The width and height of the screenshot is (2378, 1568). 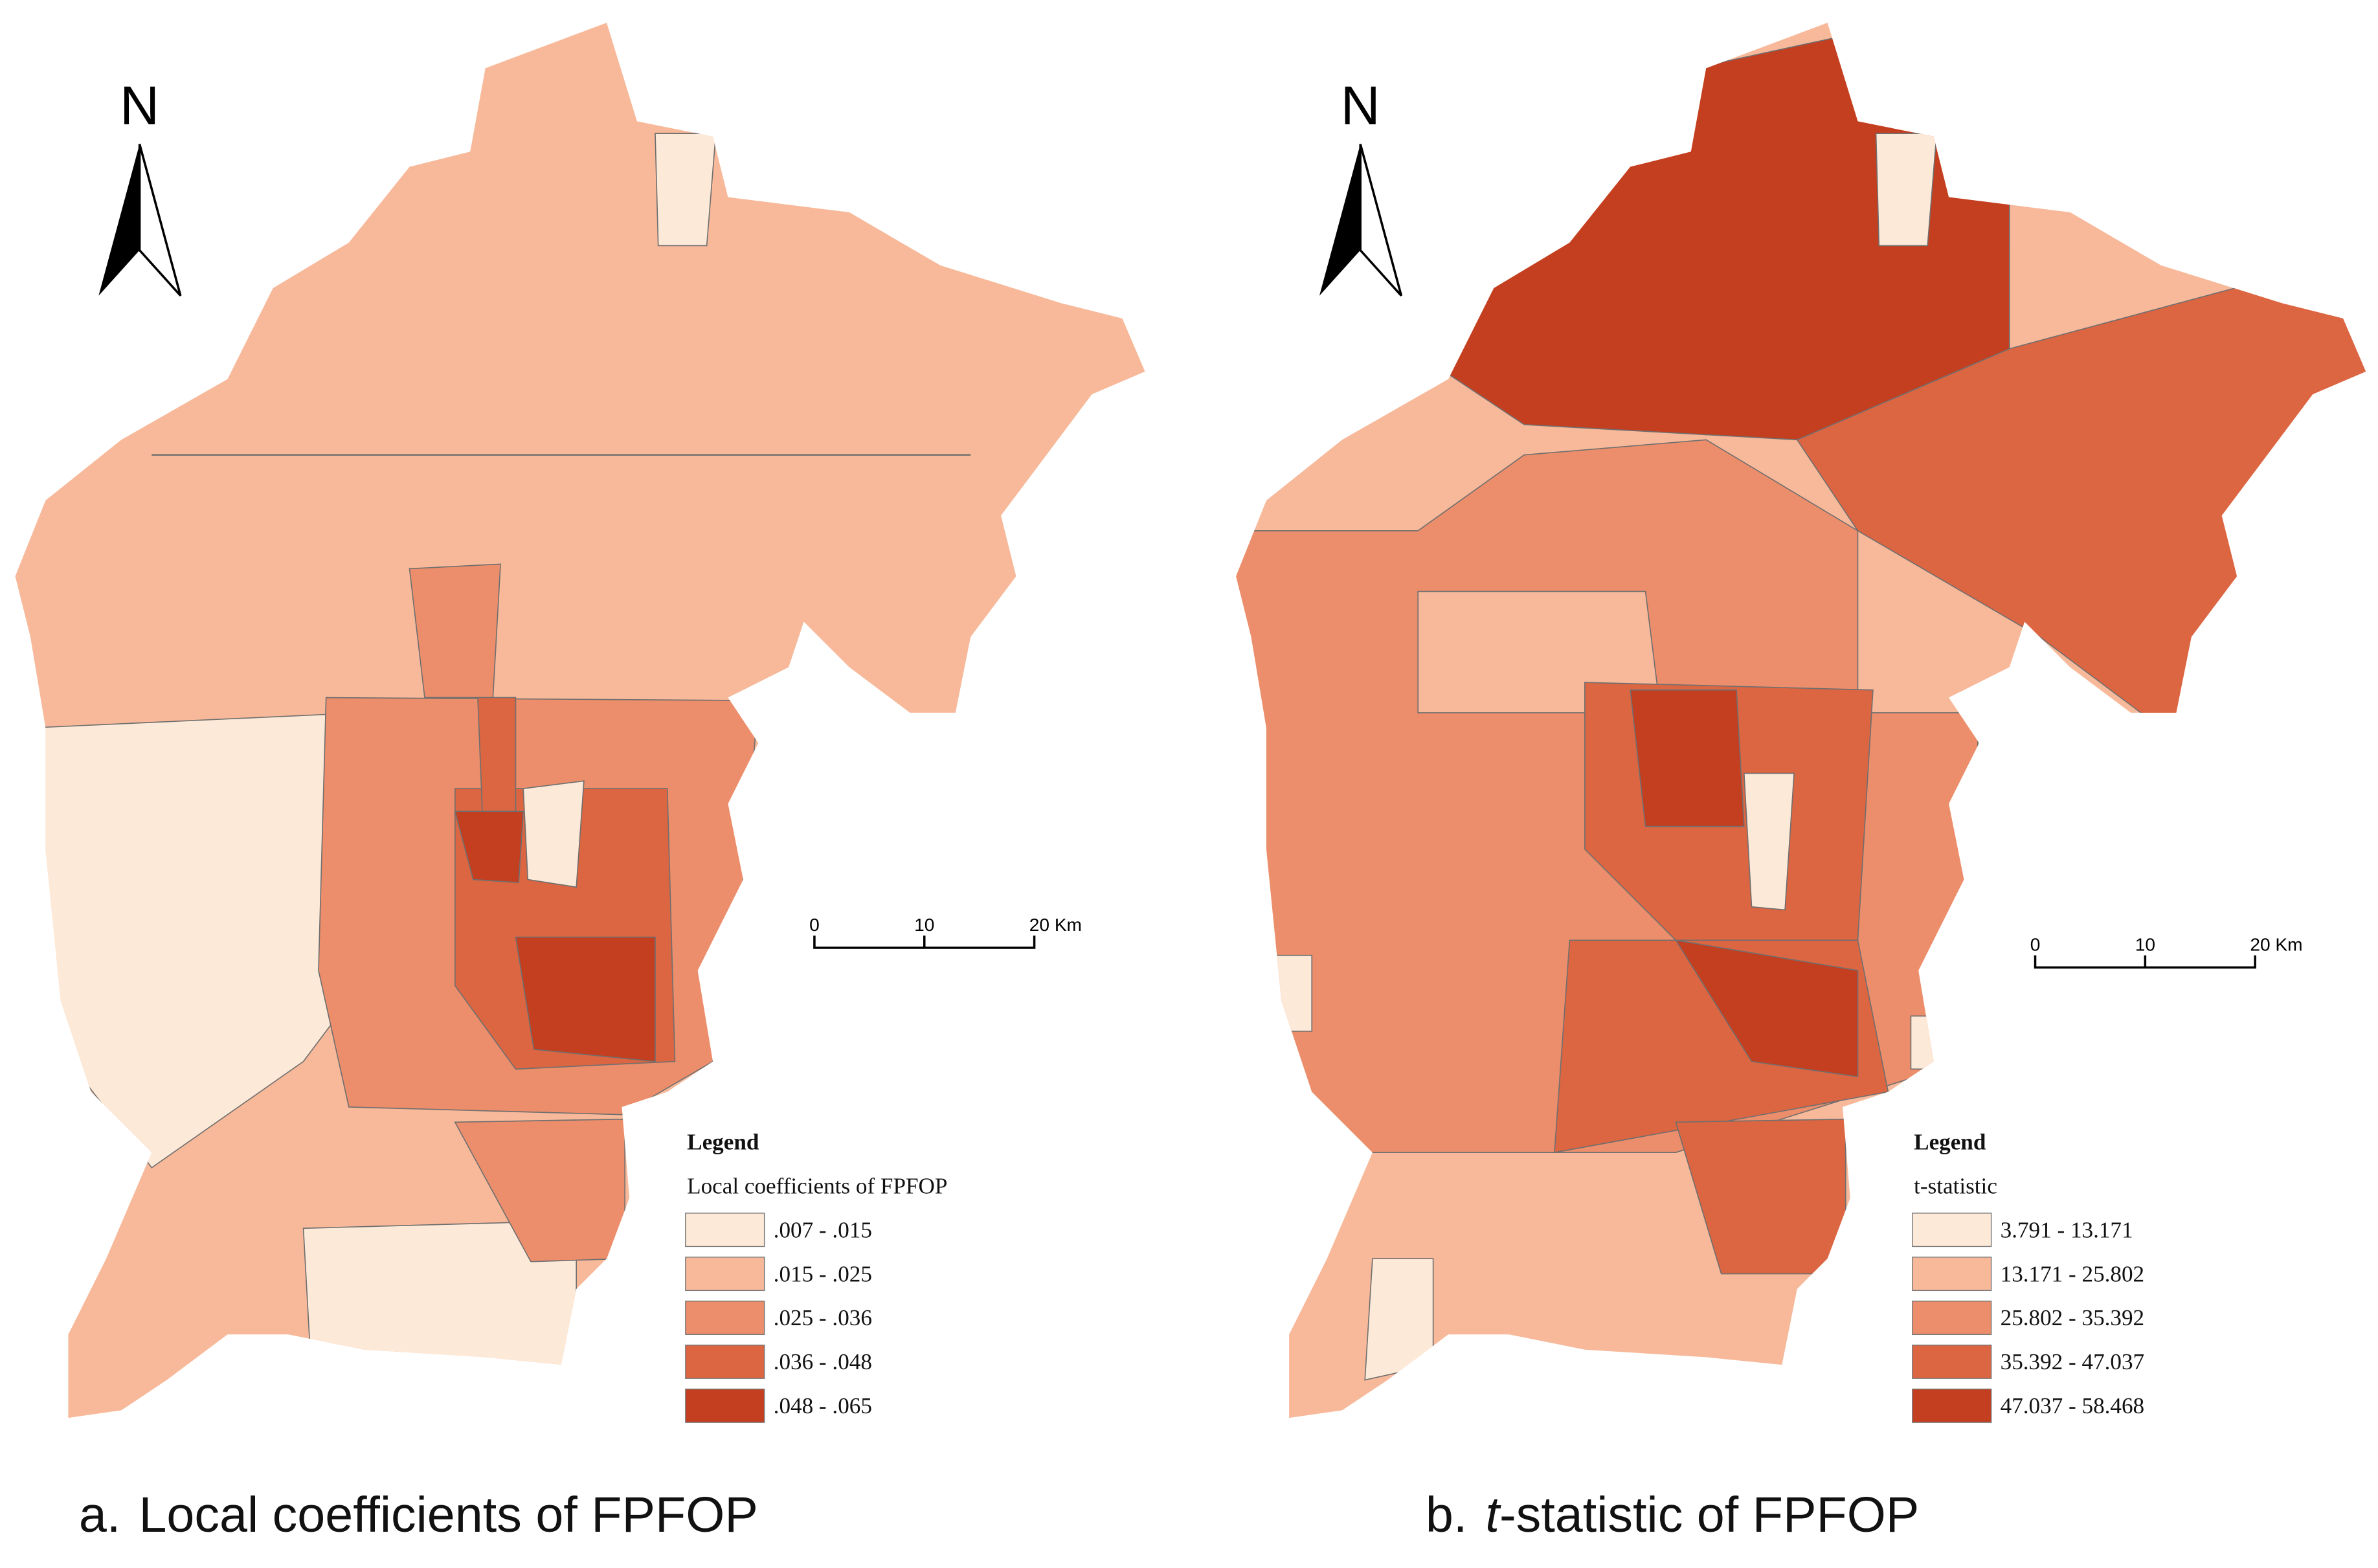 I want to click on legend-label: .007 - .015, so click(x=823, y=1229).